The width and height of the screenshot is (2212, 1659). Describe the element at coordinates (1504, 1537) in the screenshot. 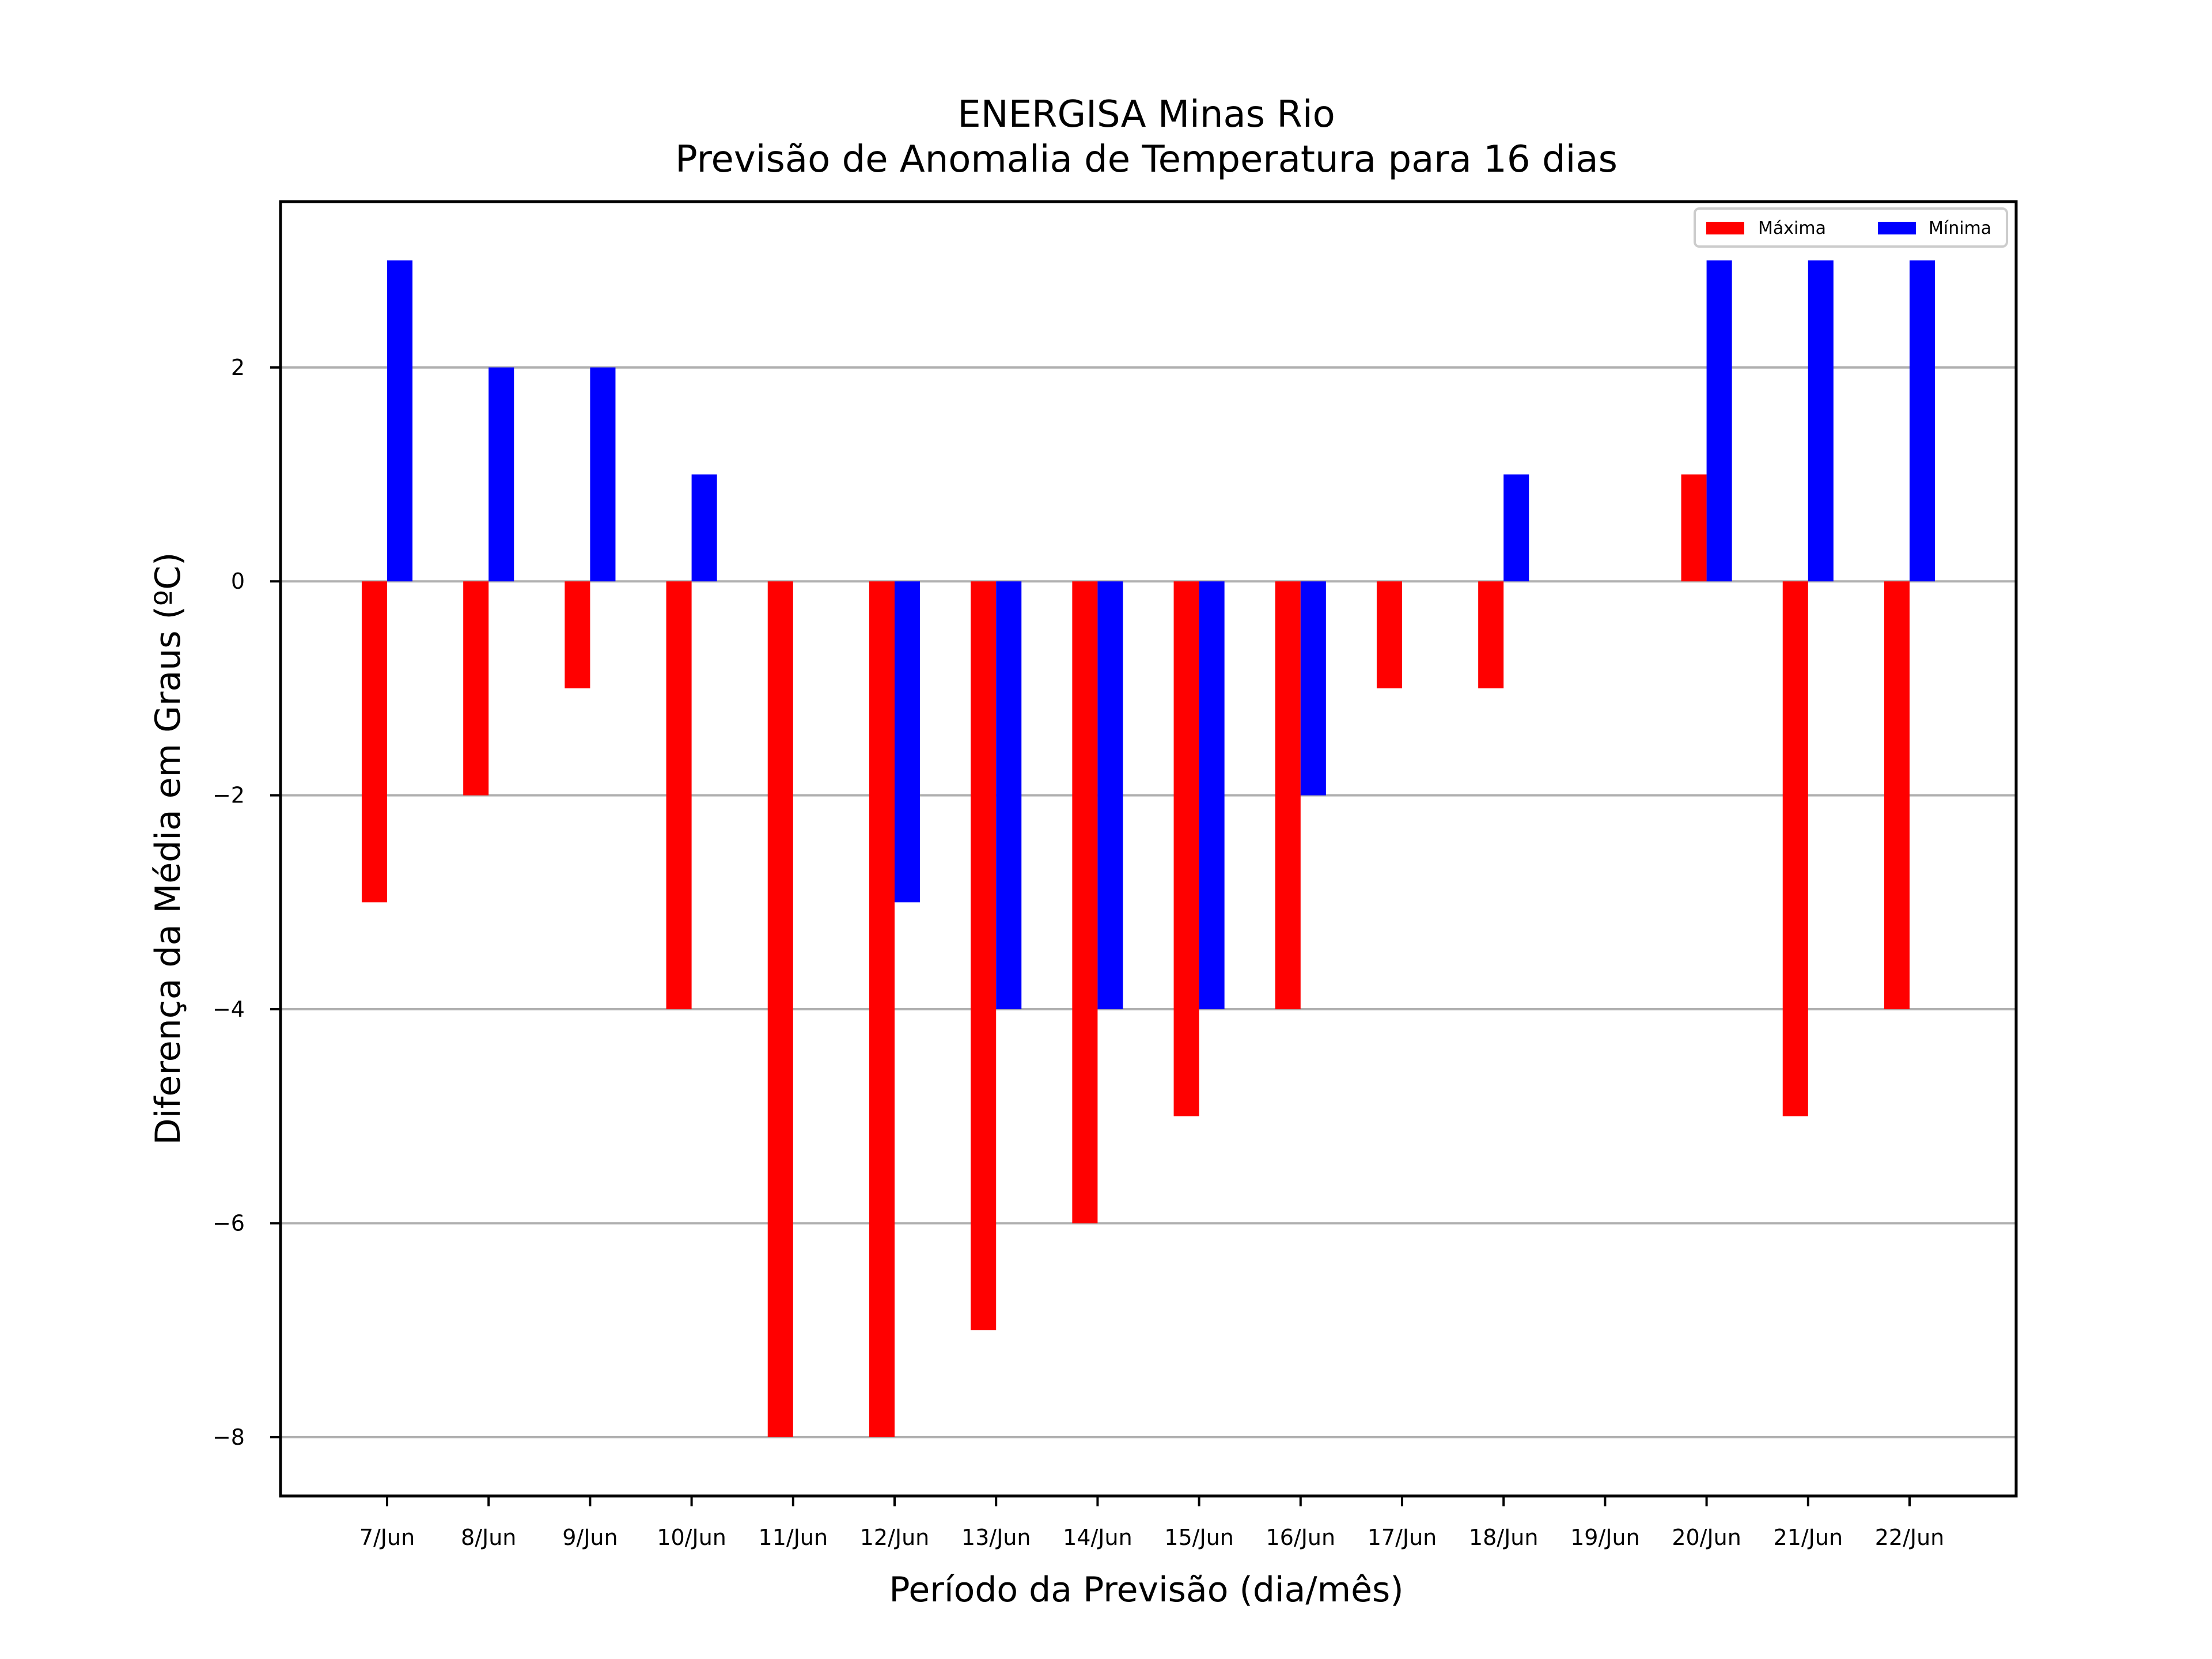

I see `x-tick-label: 18/Jun` at that location.